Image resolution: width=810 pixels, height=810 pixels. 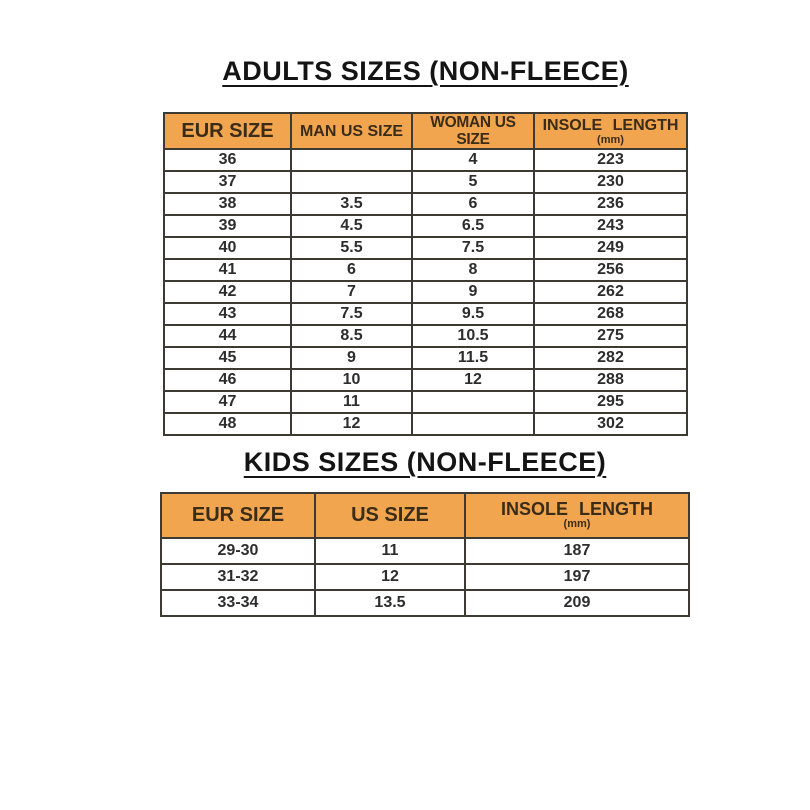 What do you see at coordinates (238, 551) in the screenshot?
I see `kids-table-cell: 29-30` at bounding box center [238, 551].